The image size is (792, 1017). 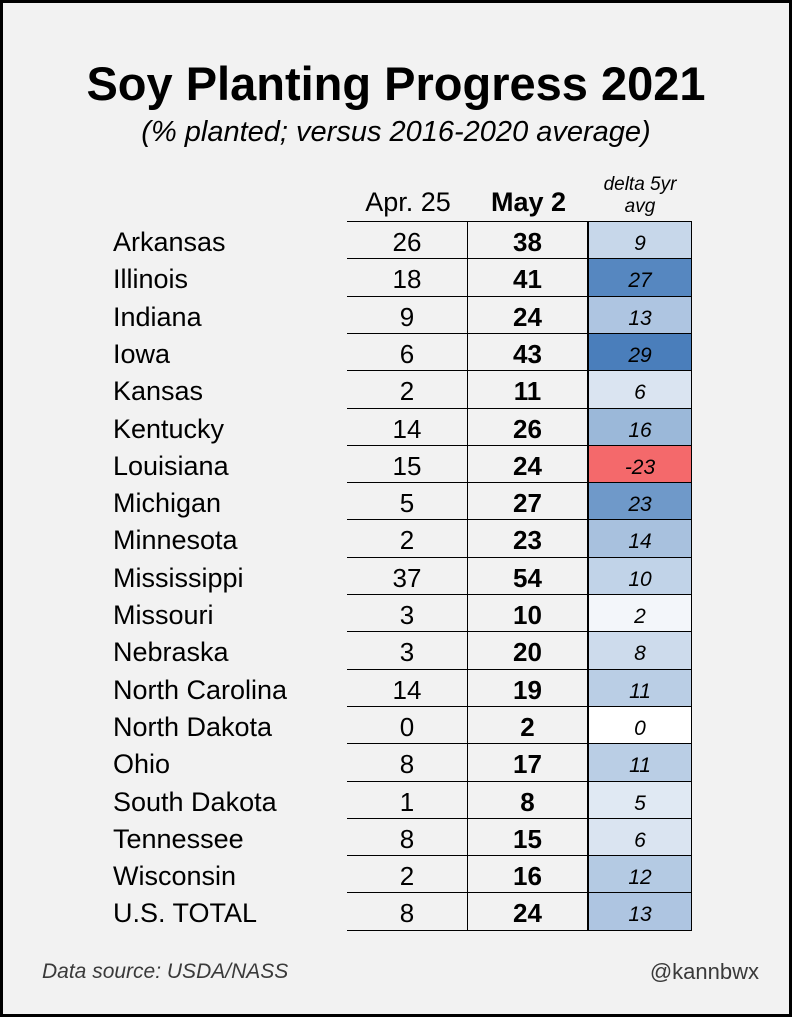 I want to click on chart-title: Soy Planting Progress 2021, so click(x=396, y=83).